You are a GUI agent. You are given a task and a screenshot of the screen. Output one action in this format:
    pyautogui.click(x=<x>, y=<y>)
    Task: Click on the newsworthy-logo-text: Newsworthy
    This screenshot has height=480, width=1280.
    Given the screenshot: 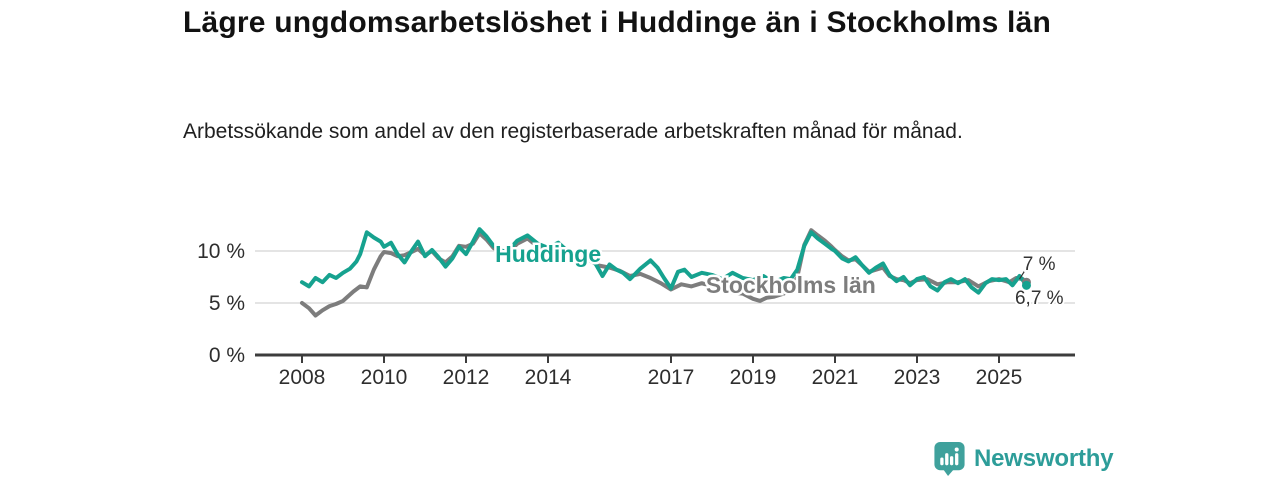 What is the action you would take?
    pyautogui.click(x=1044, y=458)
    